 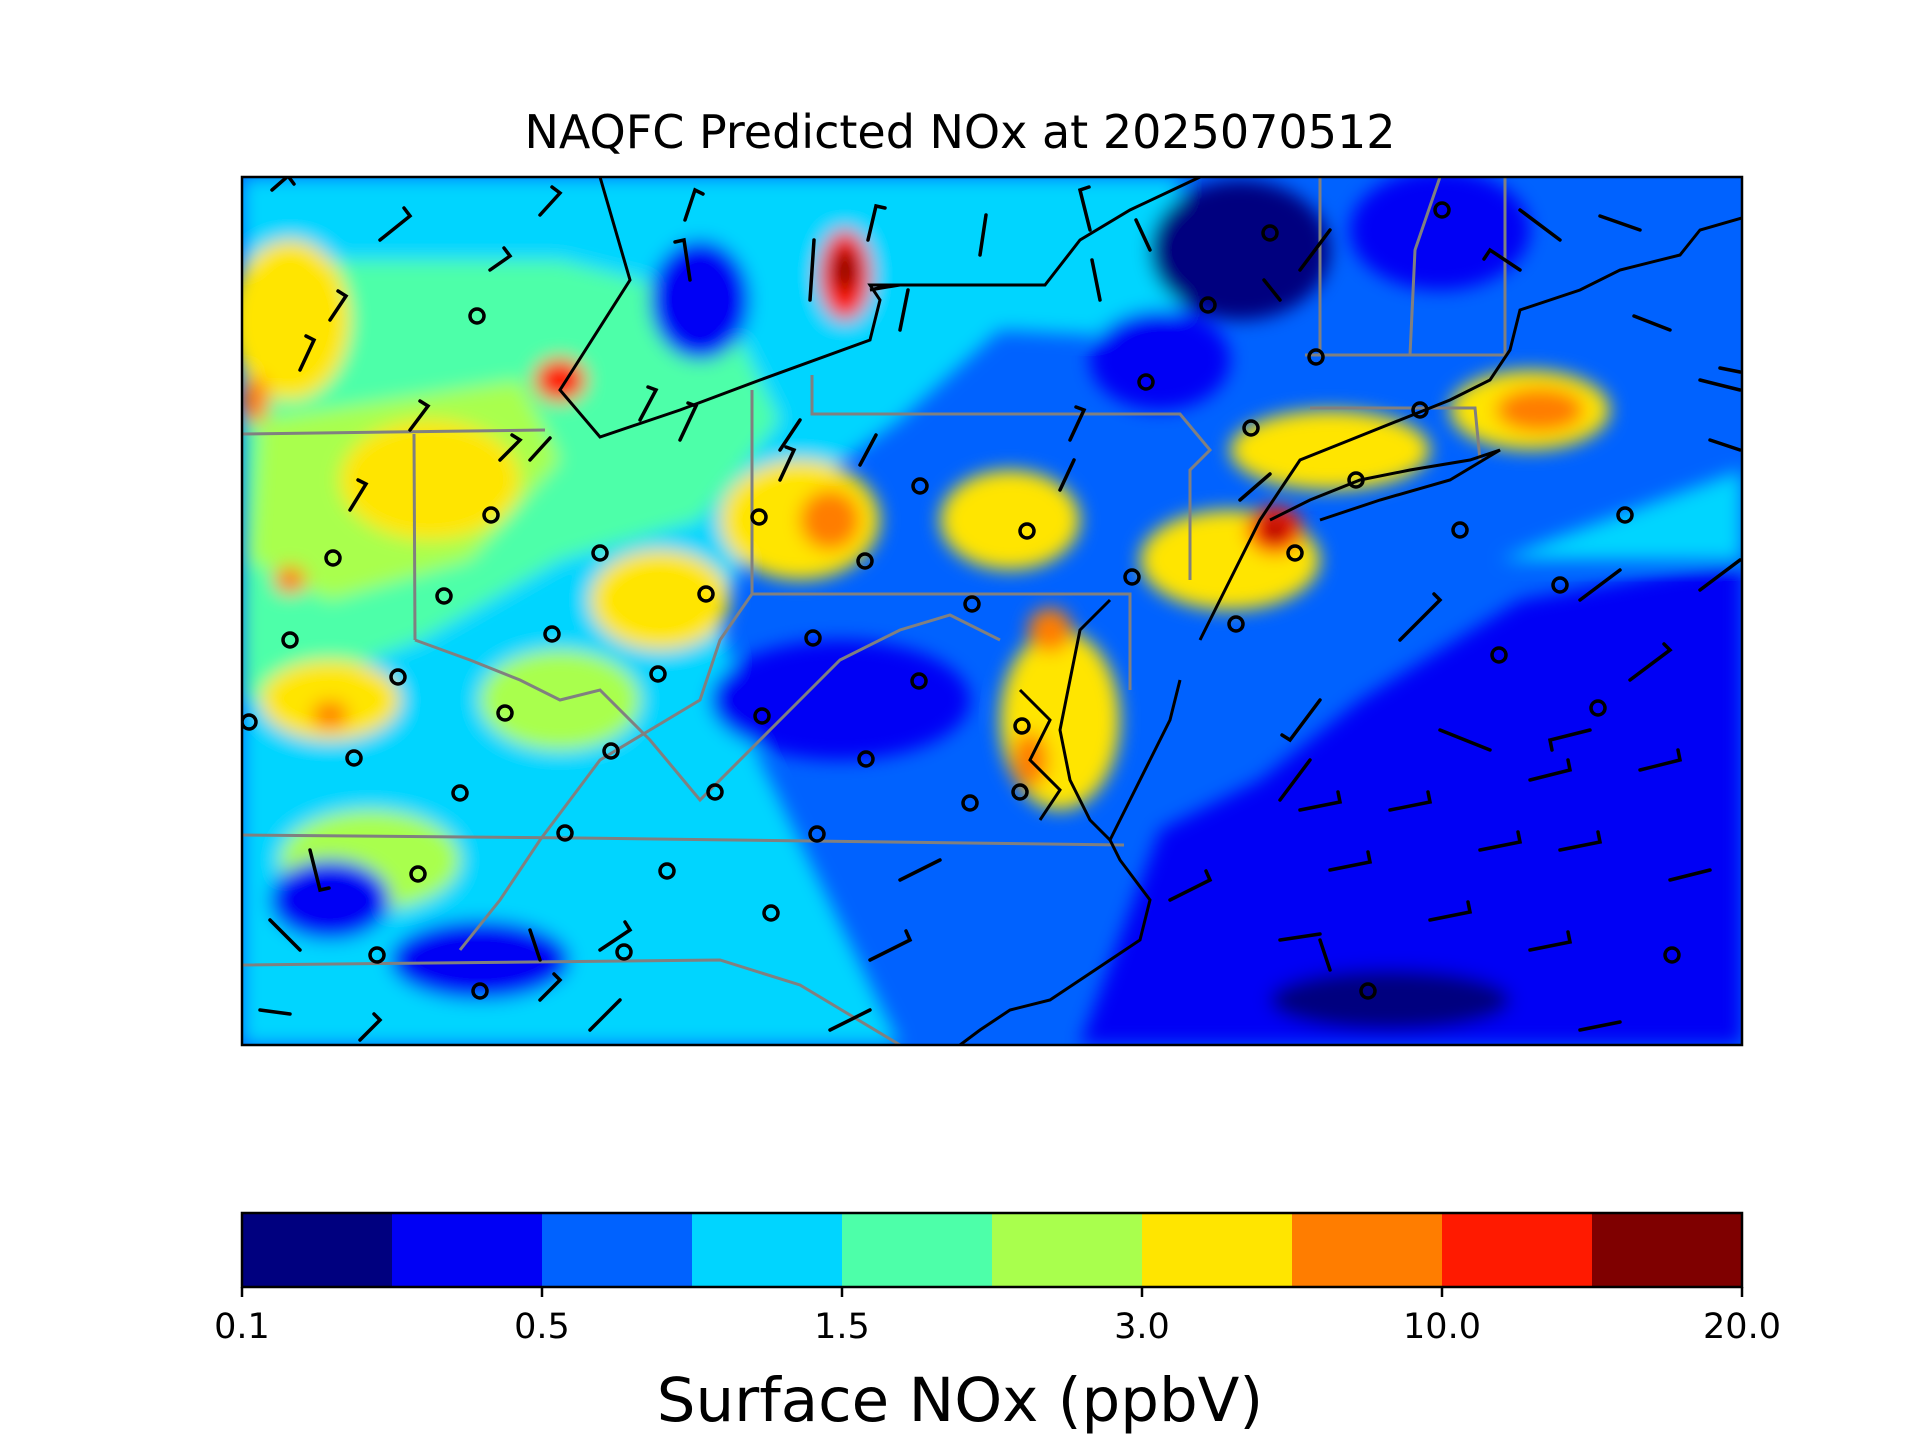 I want to click on colorbar-ticks, so click(x=992, y=1292).